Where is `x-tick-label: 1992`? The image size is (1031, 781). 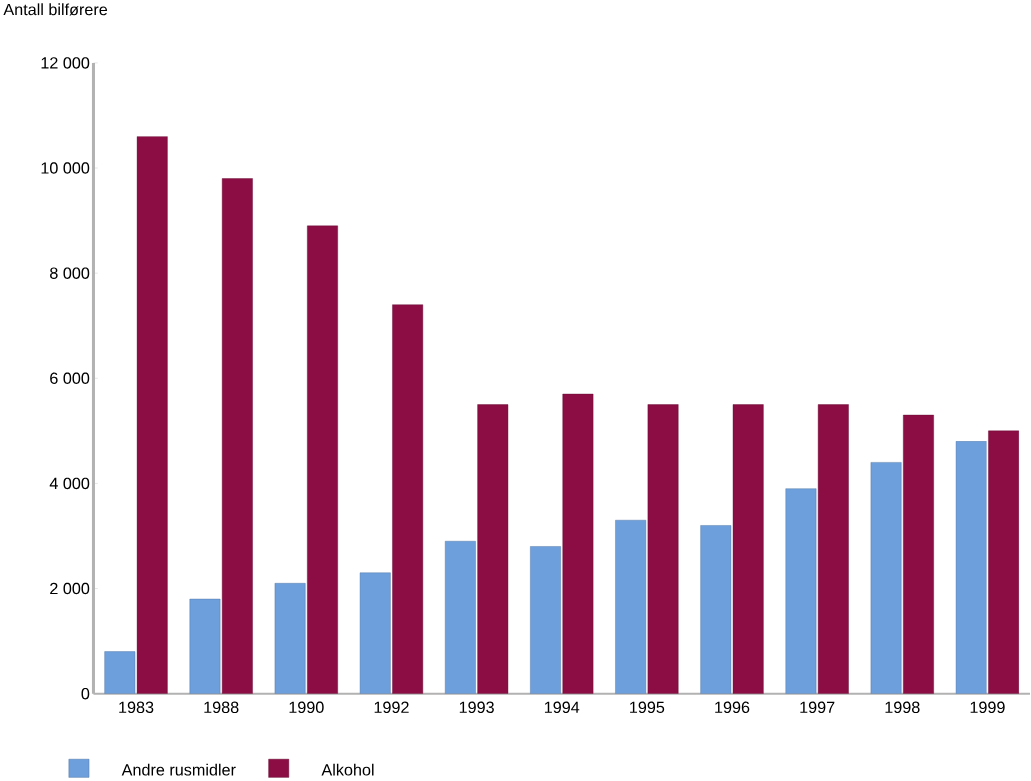
x-tick-label: 1992 is located at coordinates (391, 707).